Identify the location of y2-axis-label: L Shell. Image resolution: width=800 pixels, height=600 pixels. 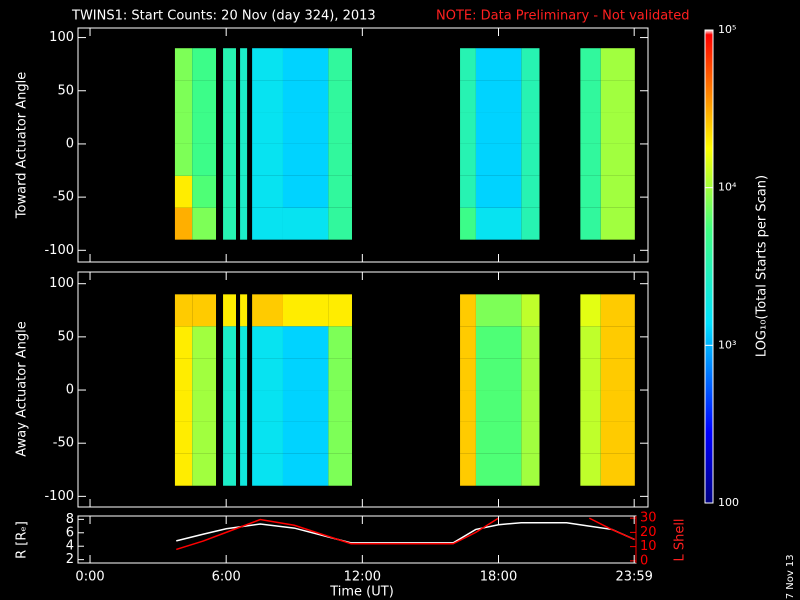
(680, 539).